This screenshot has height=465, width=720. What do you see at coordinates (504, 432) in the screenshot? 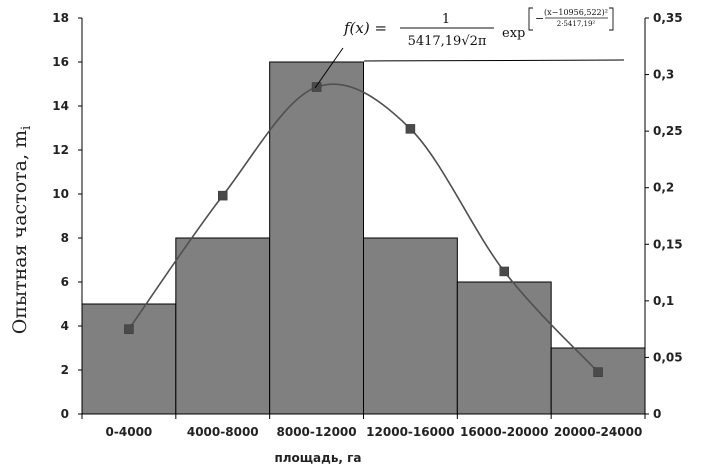
I see `x-tick-label: 16000-20000` at bounding box center [504, 432].